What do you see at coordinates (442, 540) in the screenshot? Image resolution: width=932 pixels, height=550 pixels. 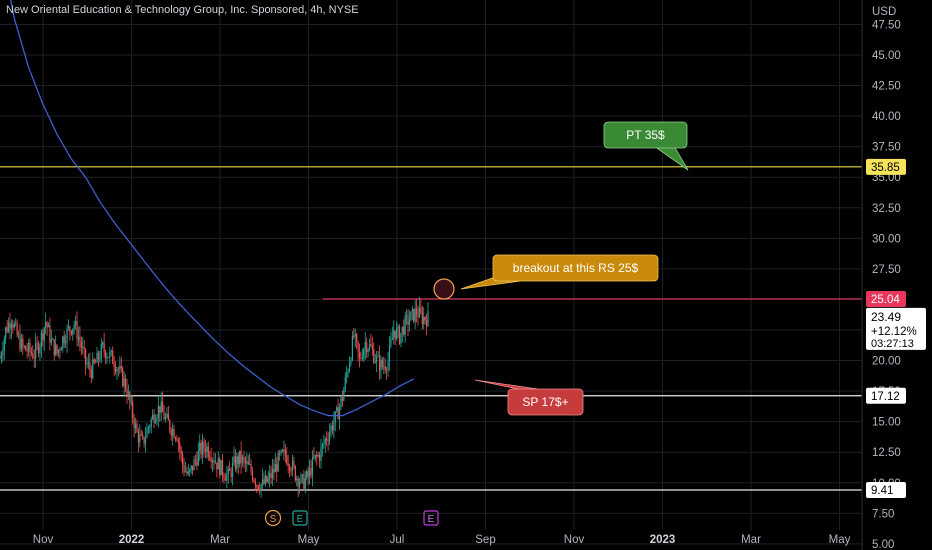 I see `time-axis: Nov 2022 Mar May Jul Sep Nov 2023 Mar May` at bounding box center [442, 540].